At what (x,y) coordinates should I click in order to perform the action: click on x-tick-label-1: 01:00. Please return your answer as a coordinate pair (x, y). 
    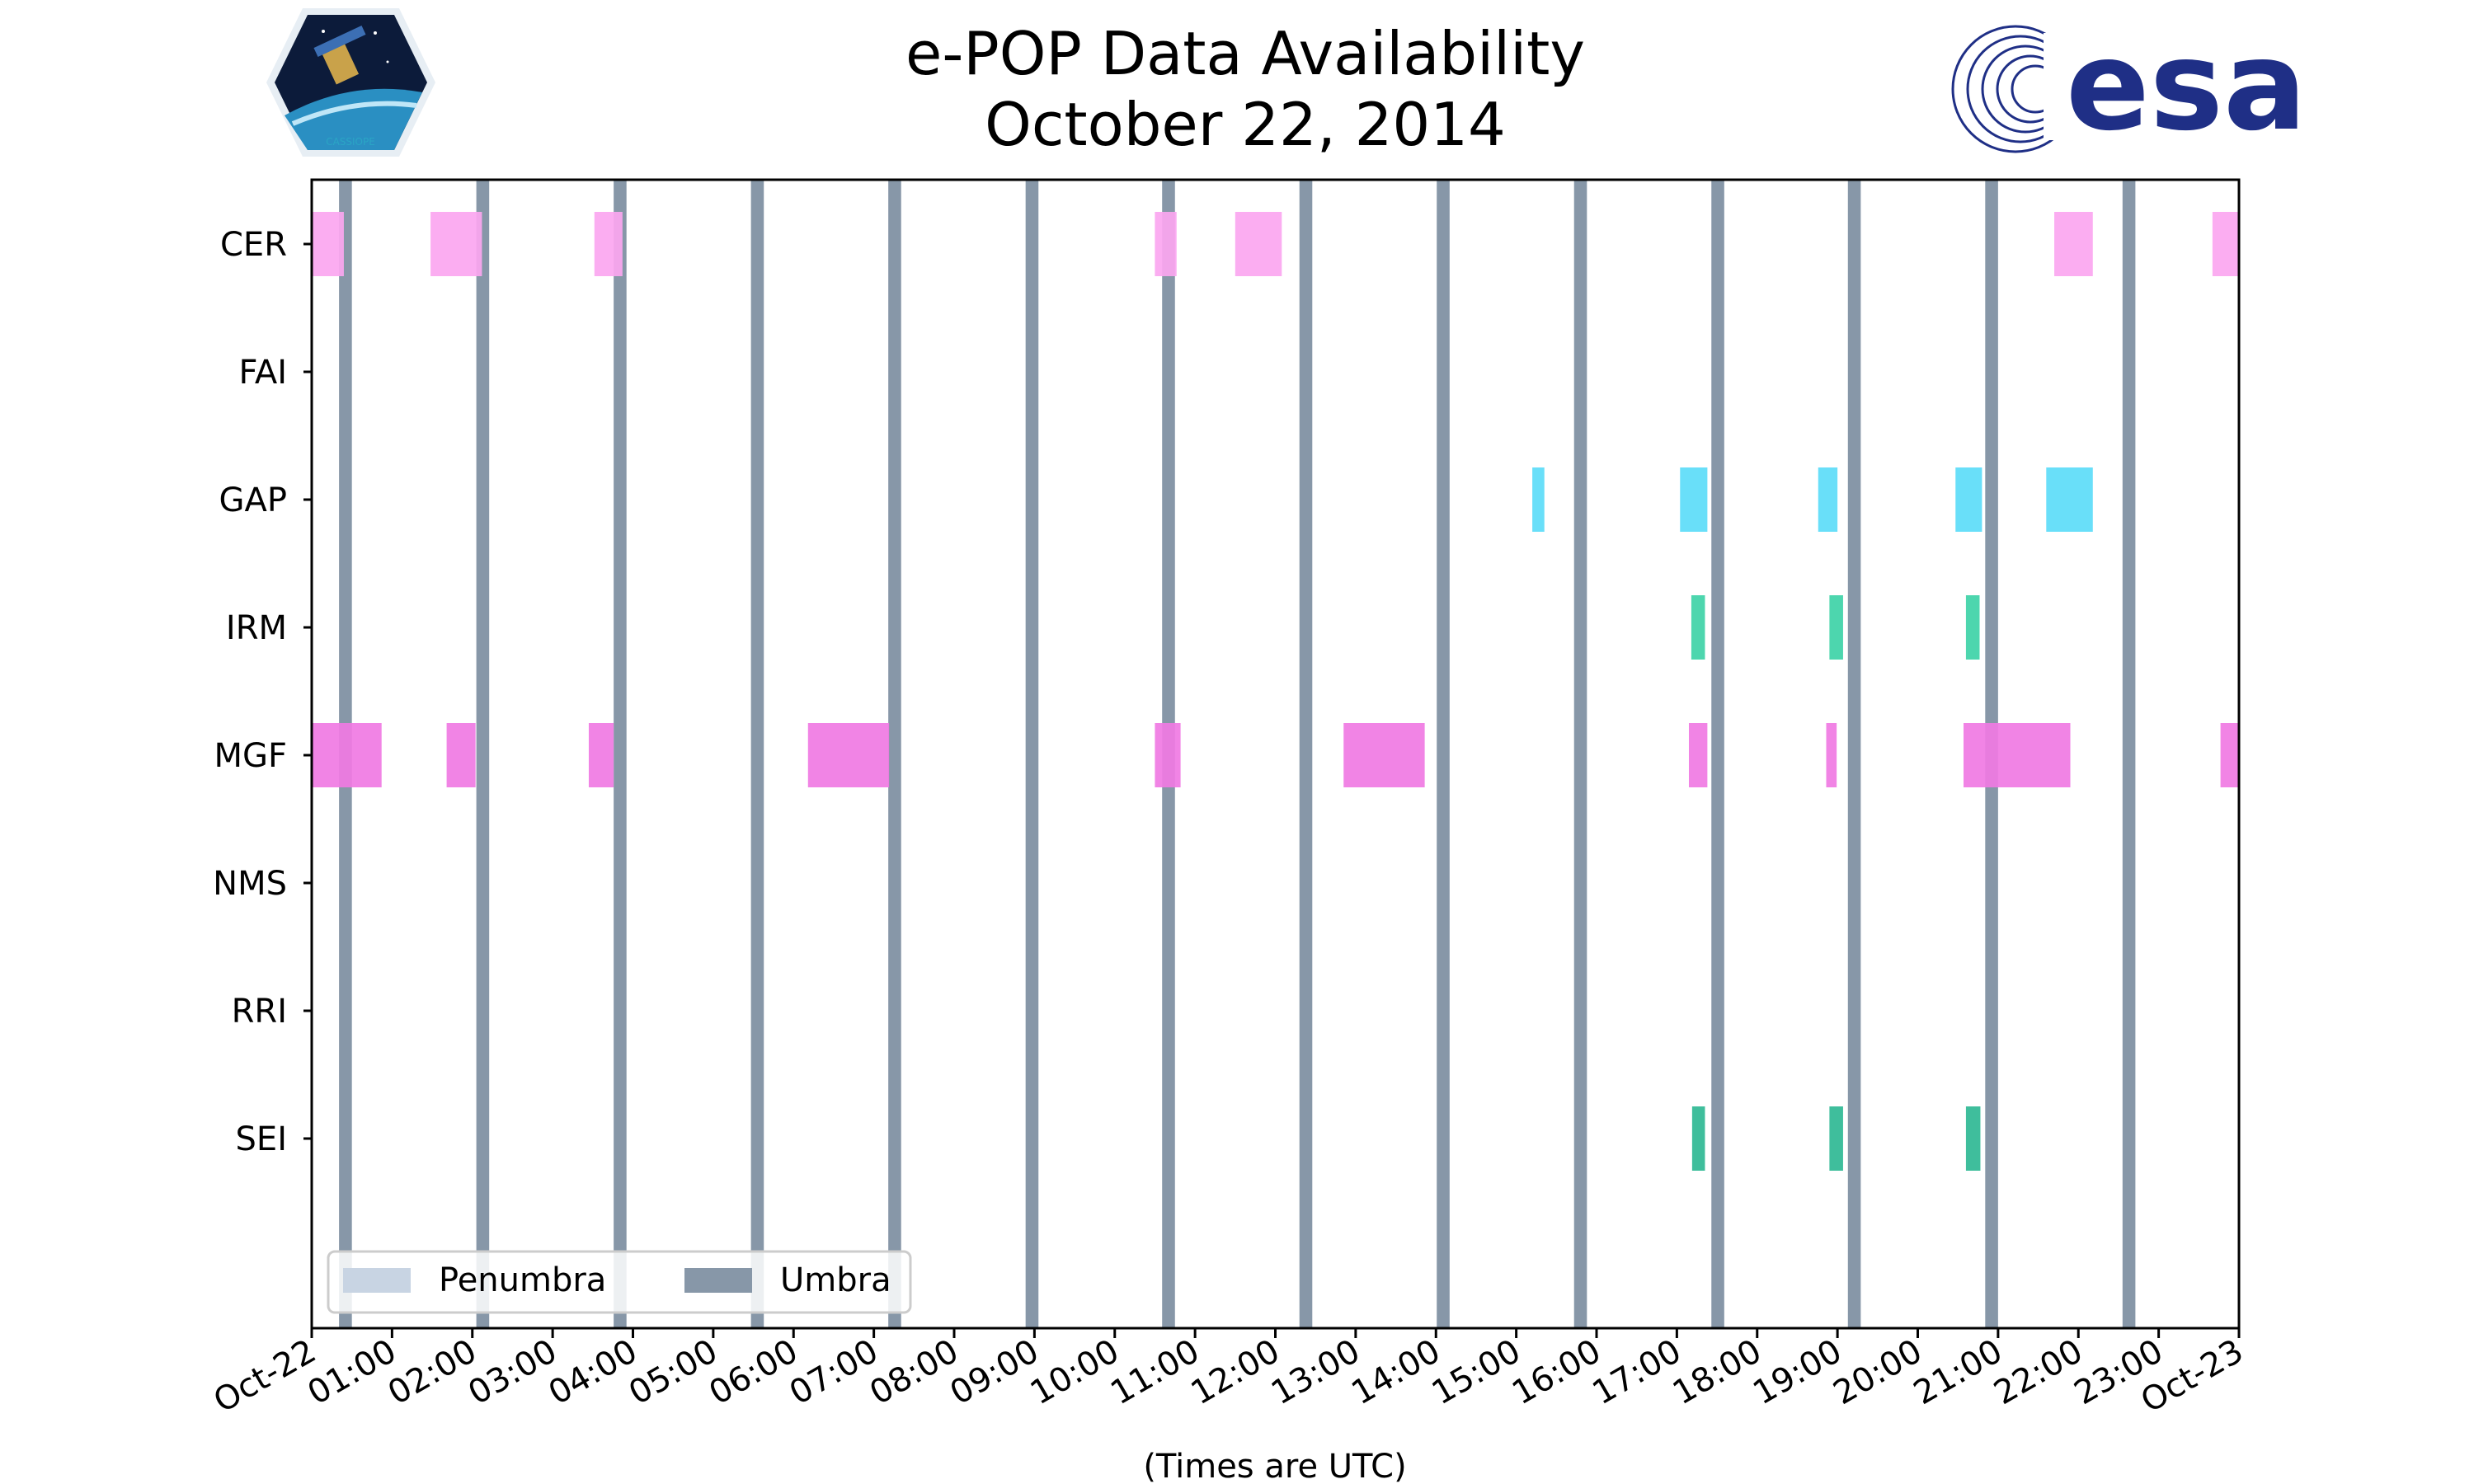
    Looking at the image, I should click on (352, 1372).